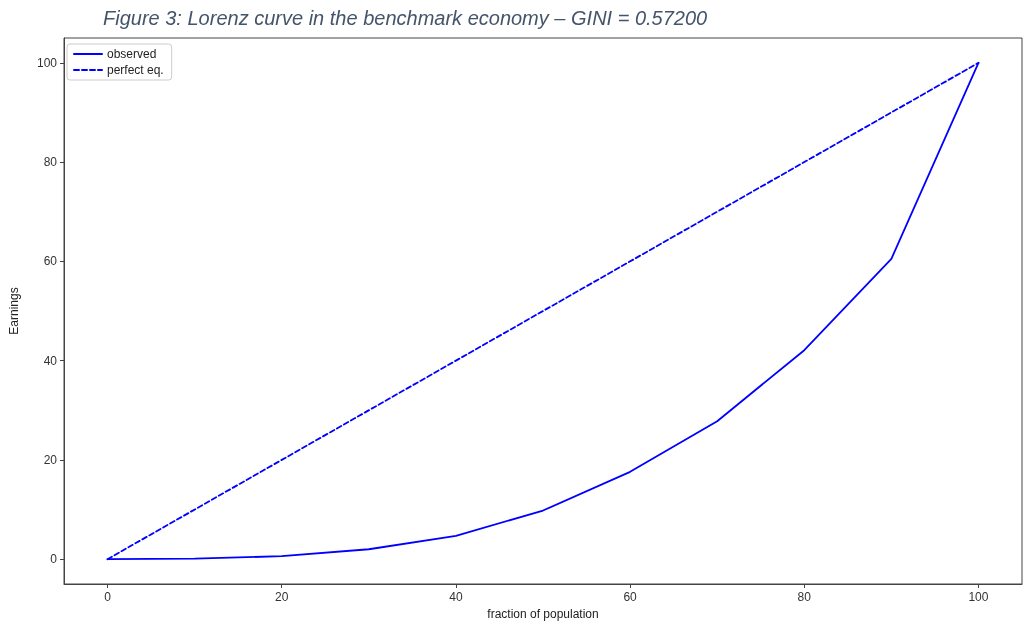  Describe the element at coordinates (405, 18) in the screenshot. I see `chart-title: Figure 3: Lorenz curve in the benchmark economy – GINI = 0.57200` at that location.